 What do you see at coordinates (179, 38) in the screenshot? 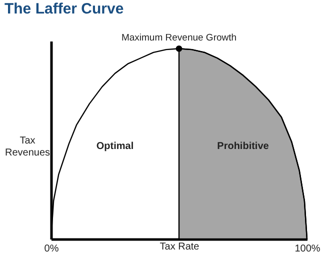
I see `annotation: Maximum Revenue Growth` at bounding box center [179, 38].